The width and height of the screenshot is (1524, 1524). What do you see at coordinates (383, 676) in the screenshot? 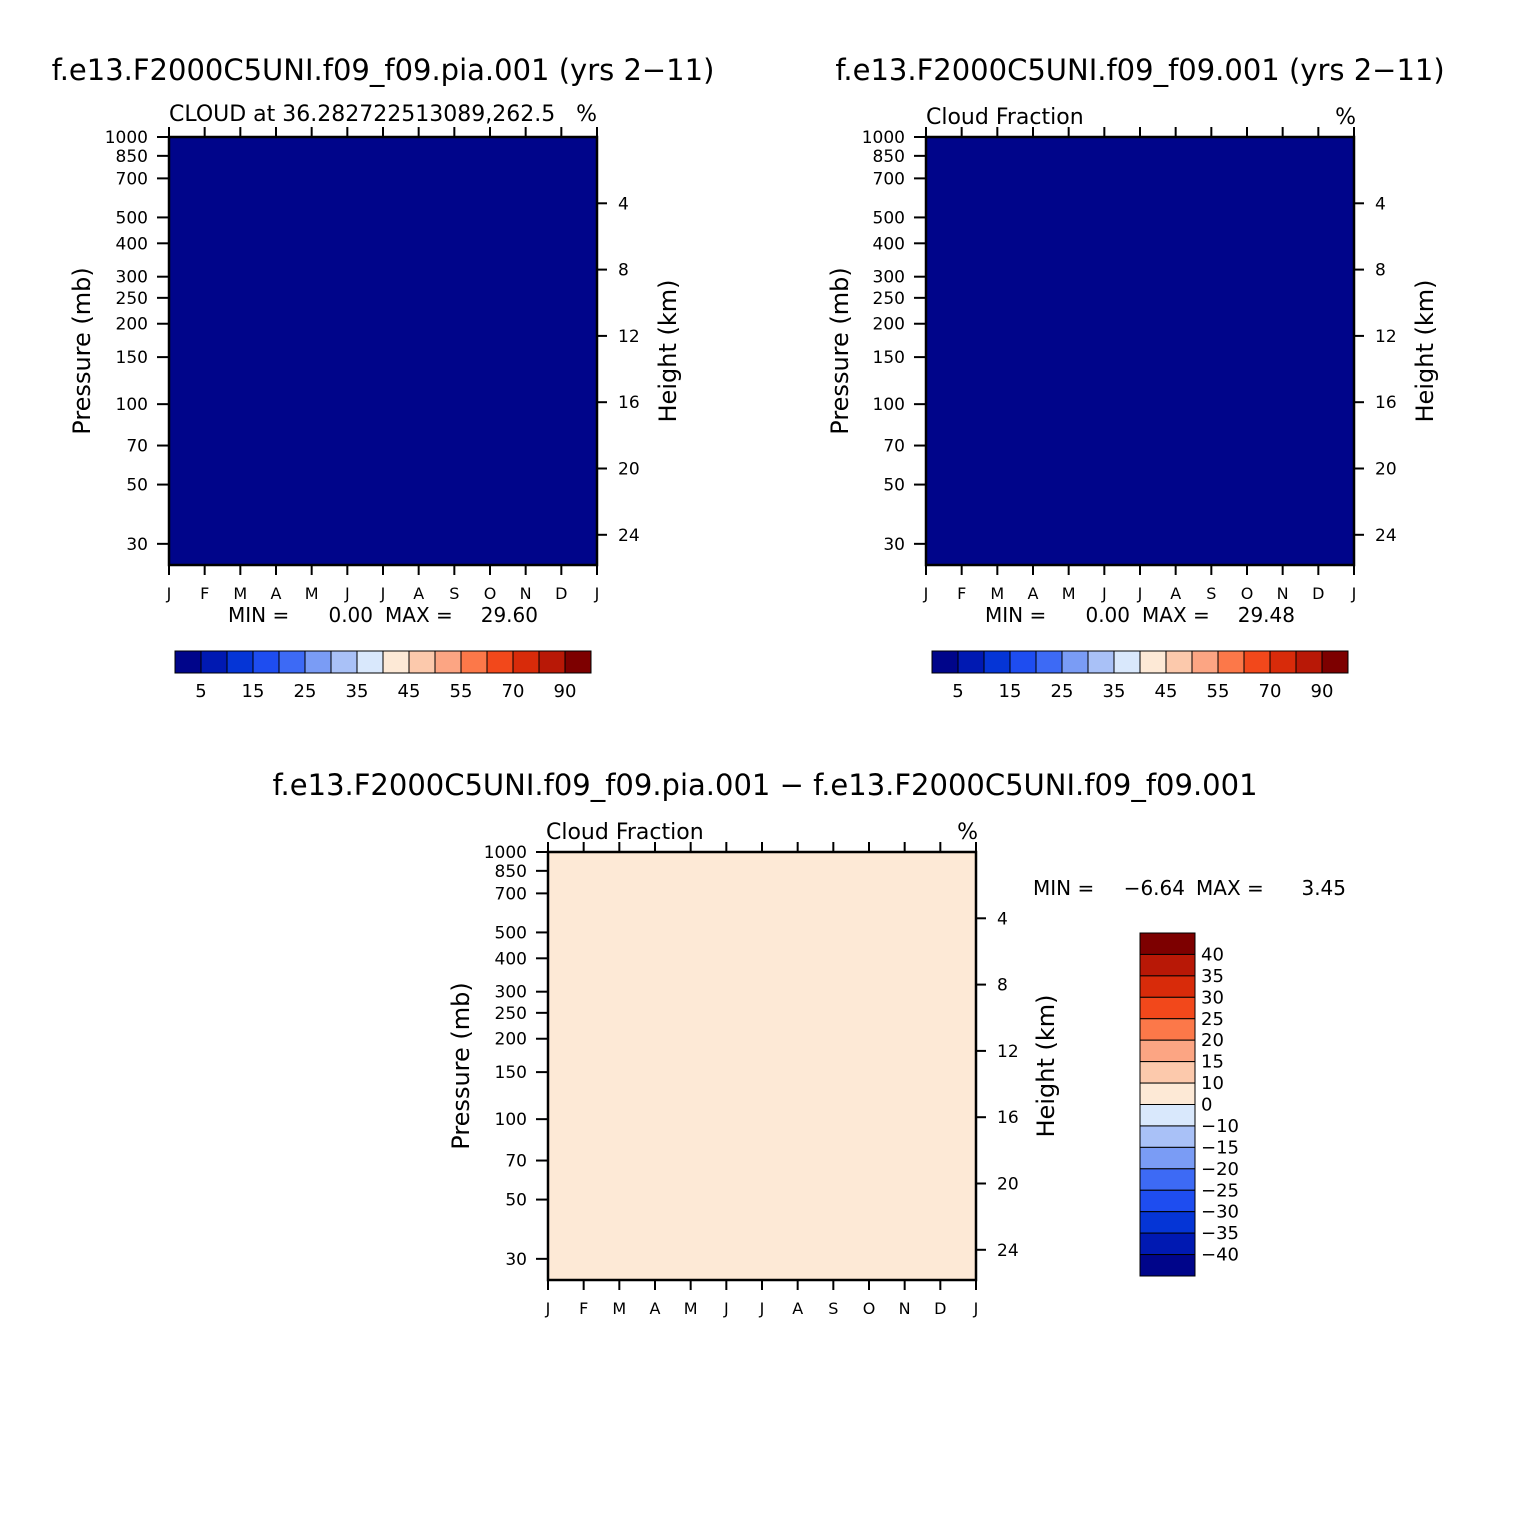
I see `colorbar: 5 15 25 35 45 55 70 90` at bounding box center [383, 676].